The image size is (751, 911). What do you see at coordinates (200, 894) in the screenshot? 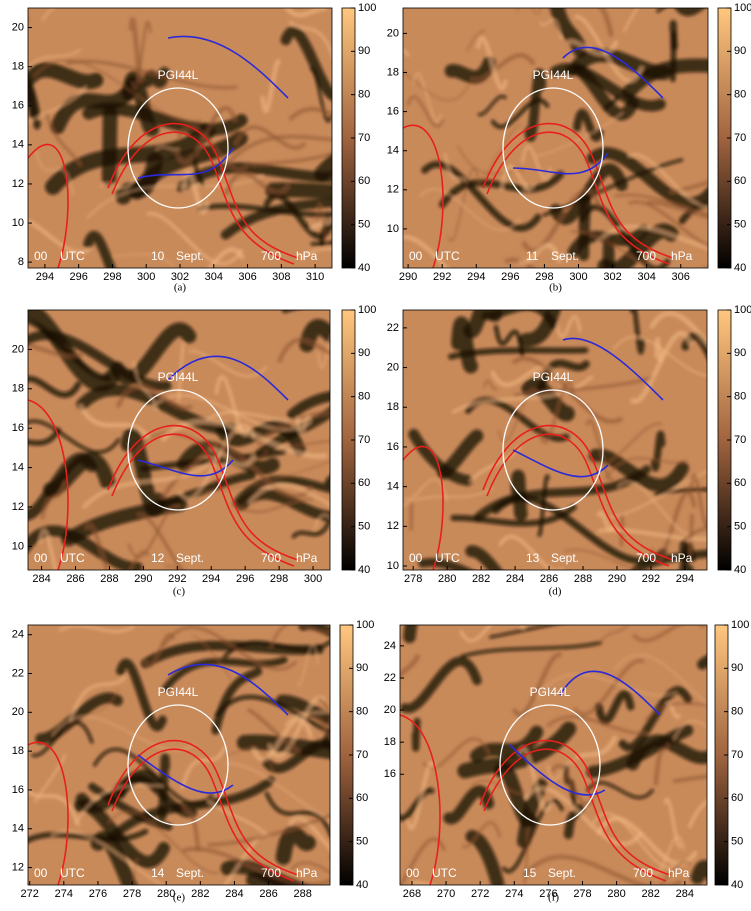
I see `x-tick-label: 282` at bounding box center [200, 894].